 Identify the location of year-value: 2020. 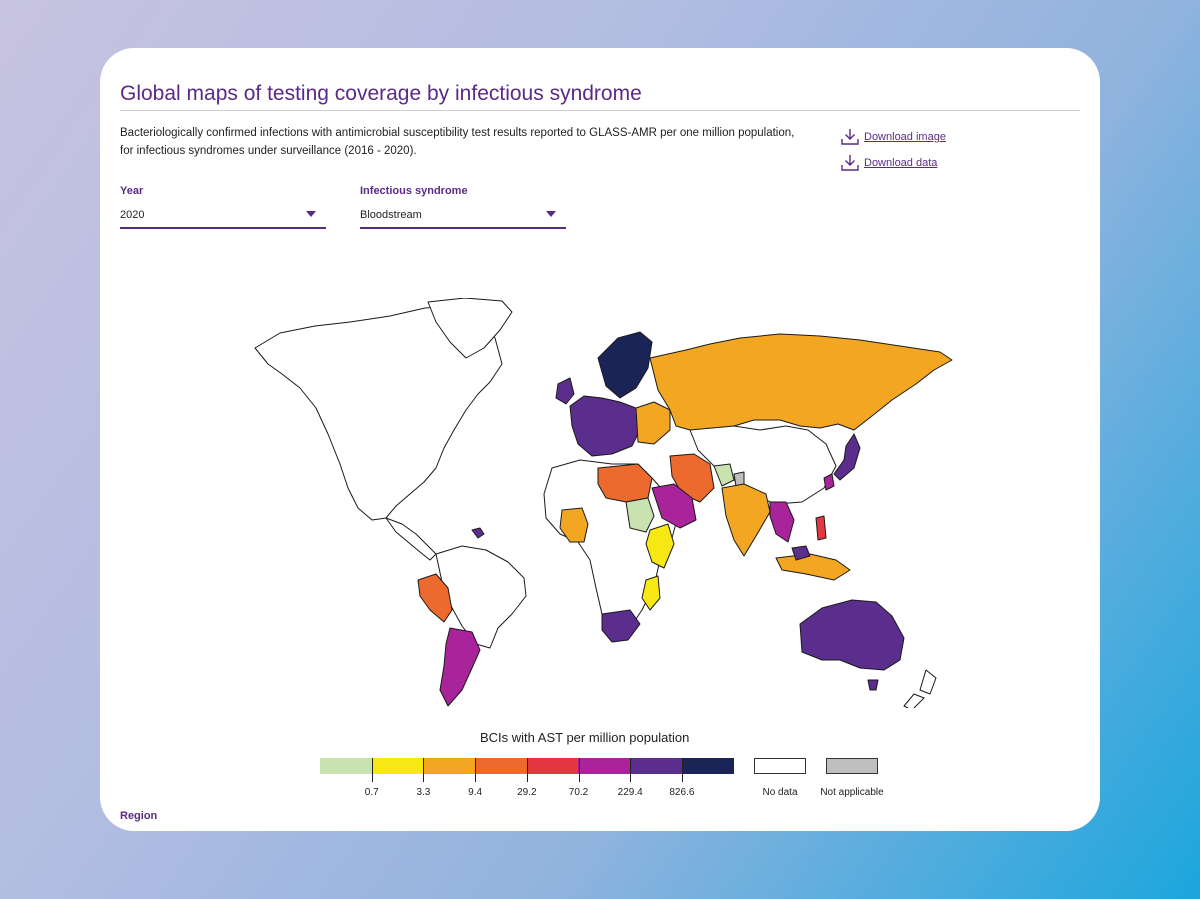
(132, 215).